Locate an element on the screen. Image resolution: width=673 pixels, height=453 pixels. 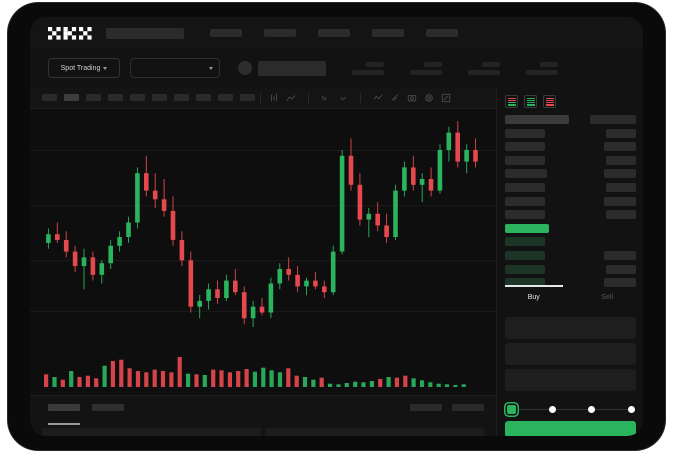
spot-trading-label: Spot Trading is located at coordinates (80, 68).